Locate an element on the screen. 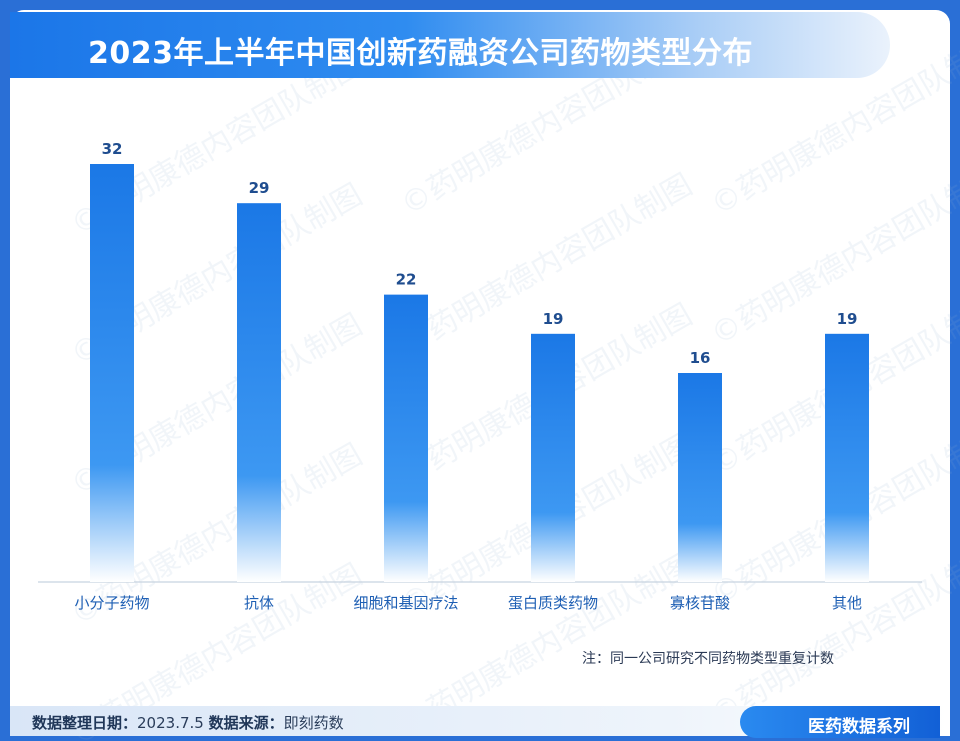  category-label: 寡核苷酸 is located at coordinates (700, 603).